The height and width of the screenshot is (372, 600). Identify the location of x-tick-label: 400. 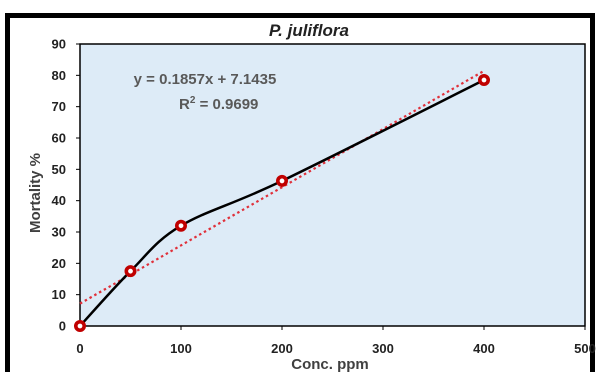
(484, 348).